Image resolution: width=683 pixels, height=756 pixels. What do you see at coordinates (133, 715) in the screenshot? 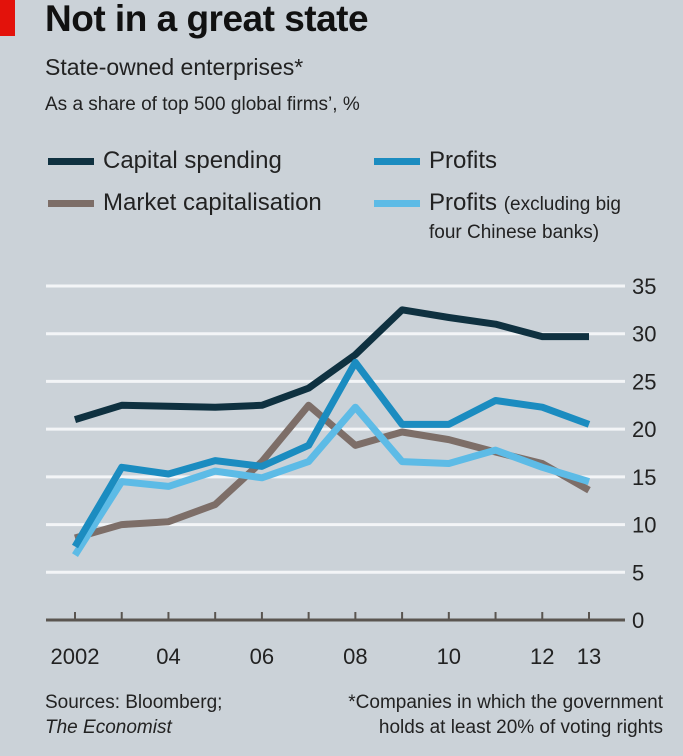
I see `sources: Sources: Bloomberg; The Economist` at bounding box center [133, 715].